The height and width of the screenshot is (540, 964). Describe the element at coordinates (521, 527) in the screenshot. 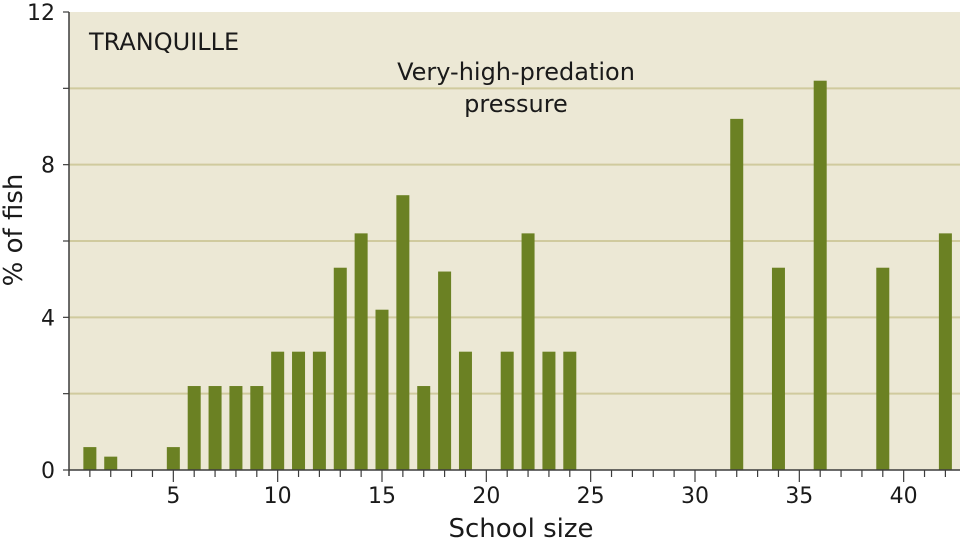

I see `x-axis-label: School size` at that location.